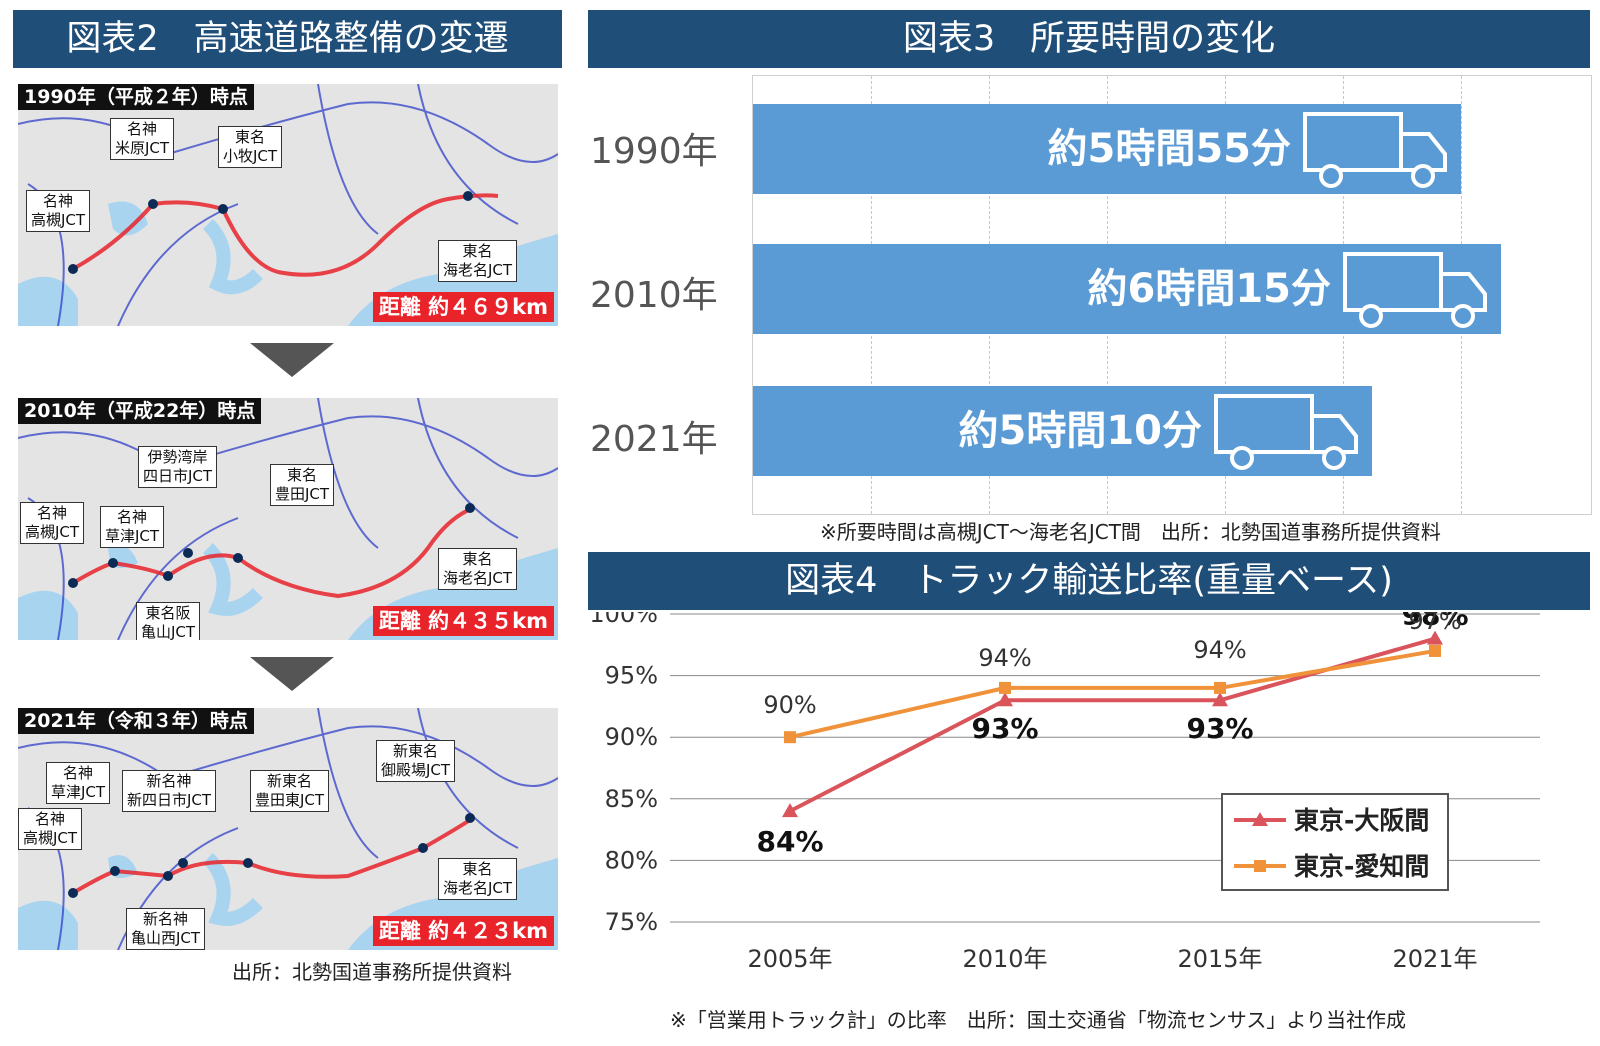 Image resolution: width=1600 pixels, height=1046 pixels. Describe the element at coordinates (463, 621) in the screenshot. I see `distance-badge: 距離 約４３５km` at that location.